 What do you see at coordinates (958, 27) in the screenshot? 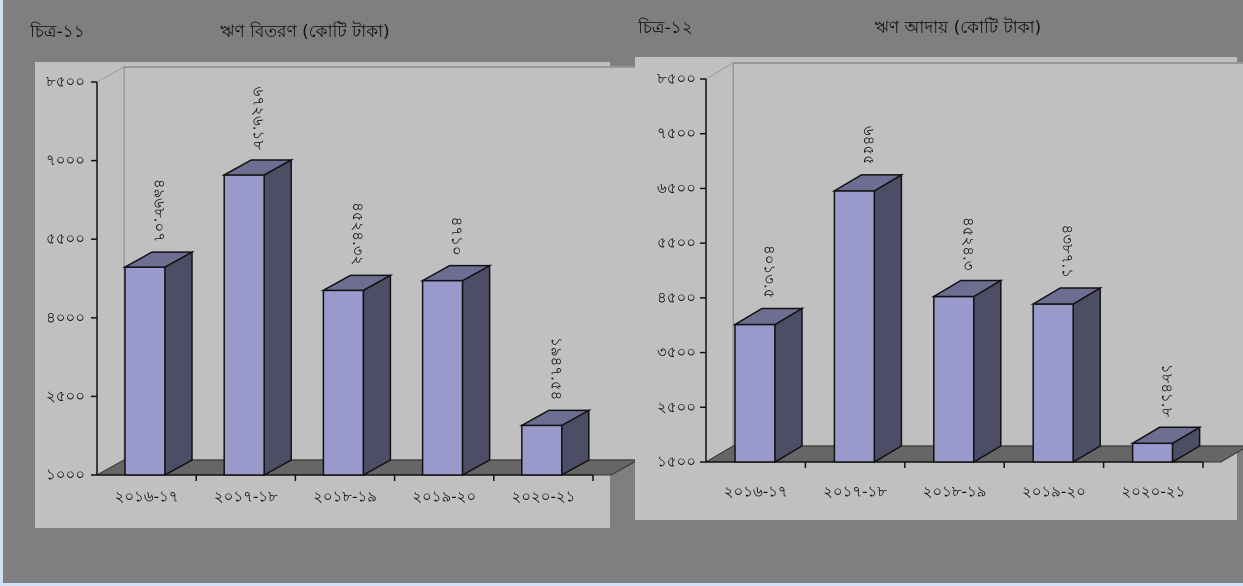
I see `chart-title: ঋণ আদায় (কোটি টাকা)` at bounding box center [958, 27].